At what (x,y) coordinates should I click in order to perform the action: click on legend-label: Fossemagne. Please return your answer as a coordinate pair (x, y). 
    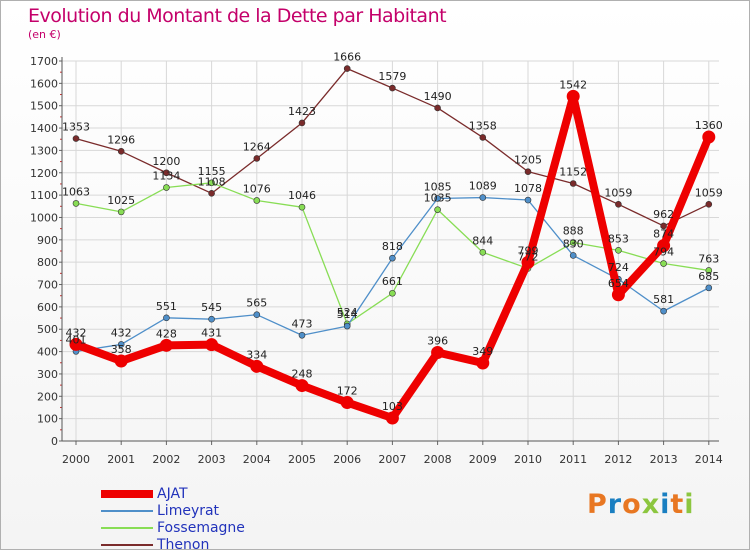
    Looking at the image, I should click on (201, 527).